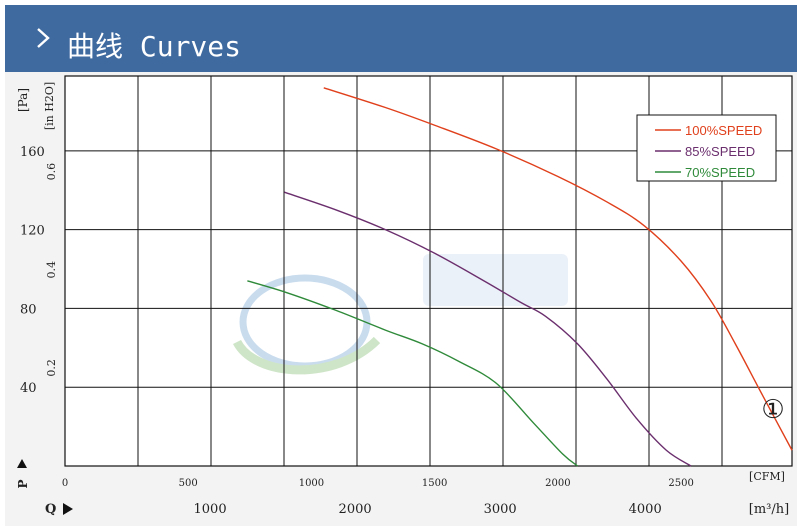 The image size is (797, 529). Describe the element at coordinates (307, 355) in the screenshot. I see `watermark-logo-swoosh` at that location.